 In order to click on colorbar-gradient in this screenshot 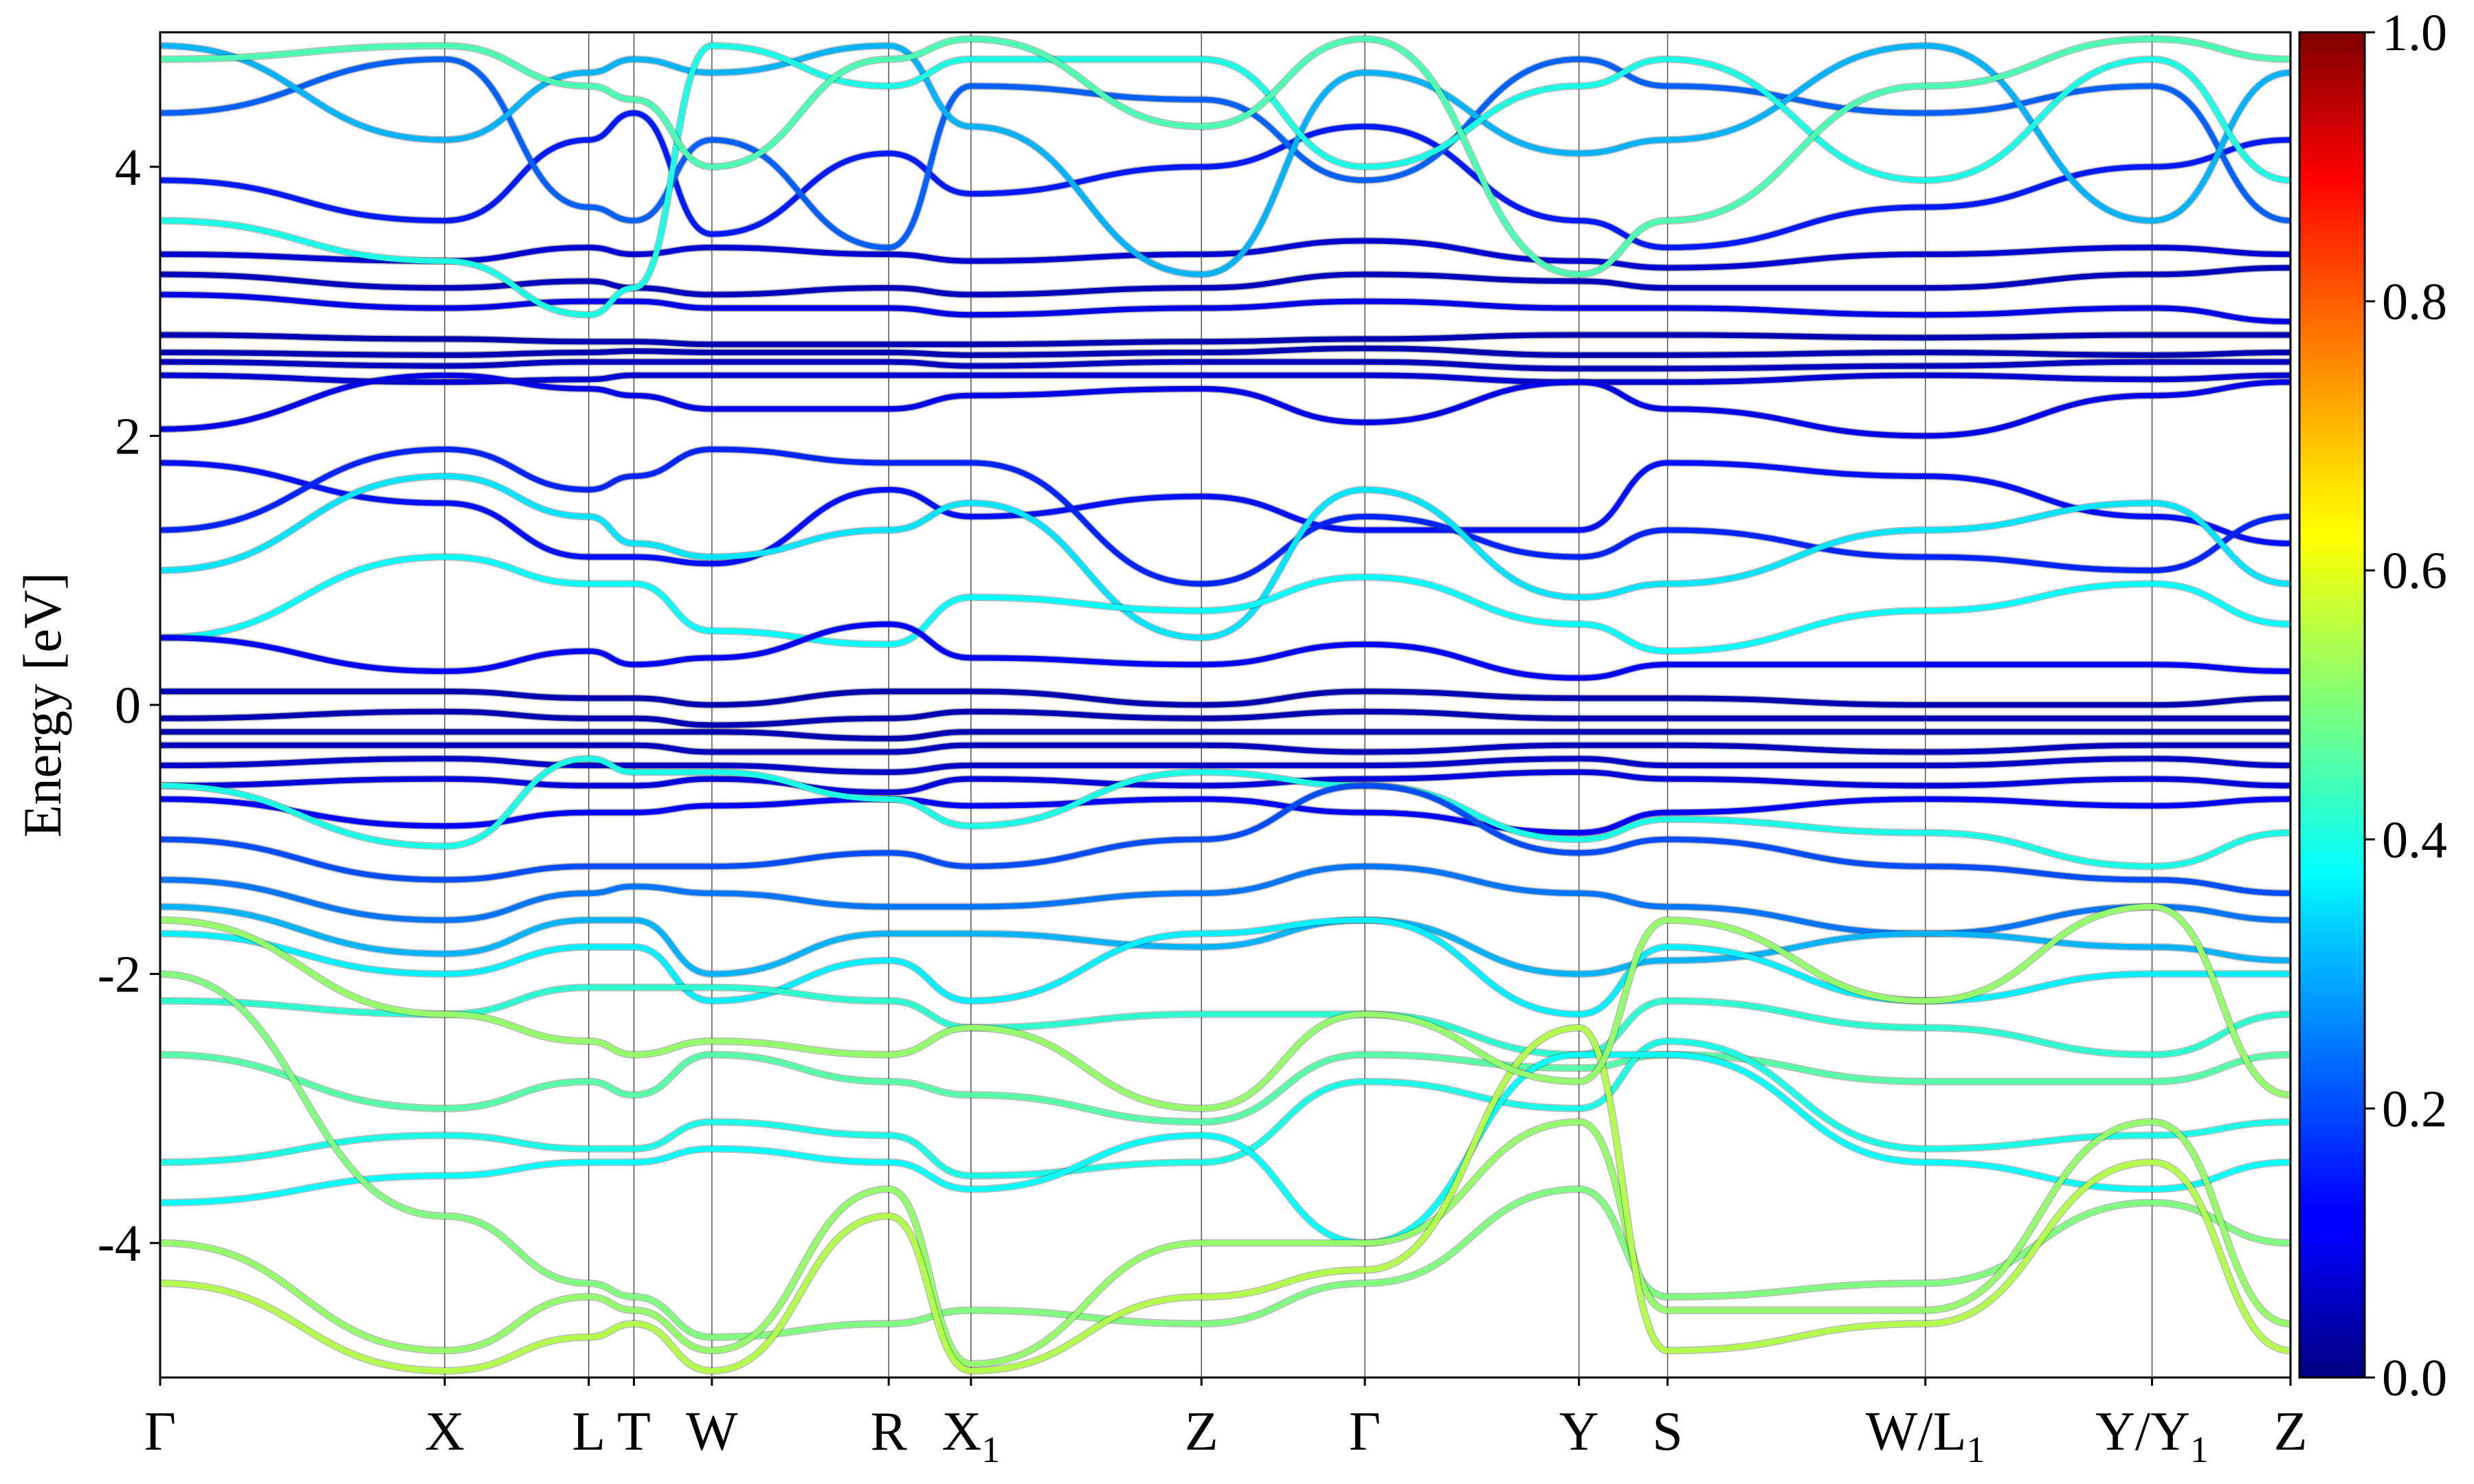, I will do `click(2332, 705)`.